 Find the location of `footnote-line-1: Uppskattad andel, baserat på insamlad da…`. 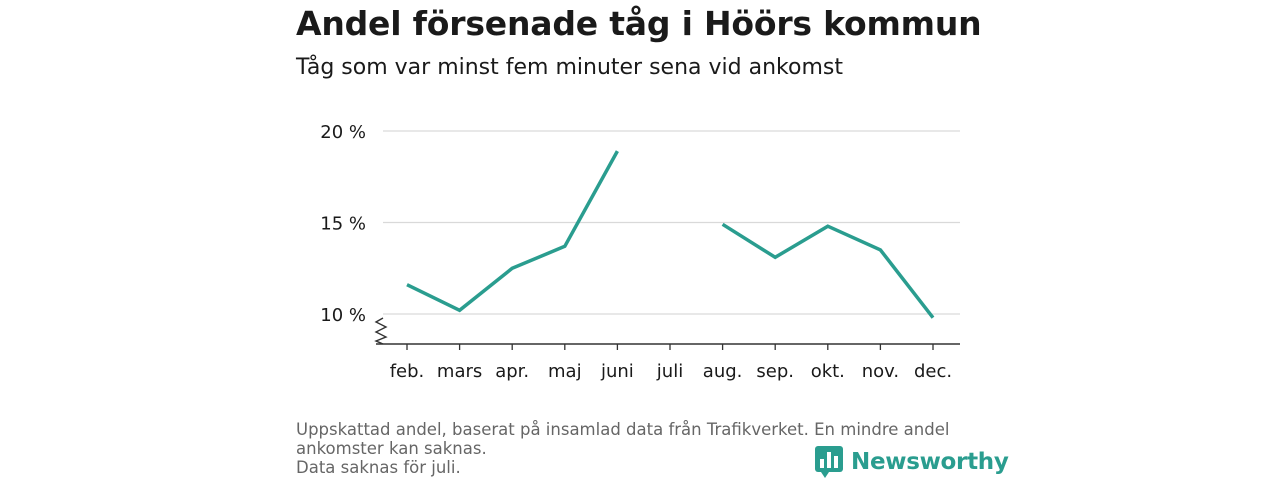

footnote-line-1: Uppskattad andel, baserat på insamlad da… is located at coordinates (623, 439).